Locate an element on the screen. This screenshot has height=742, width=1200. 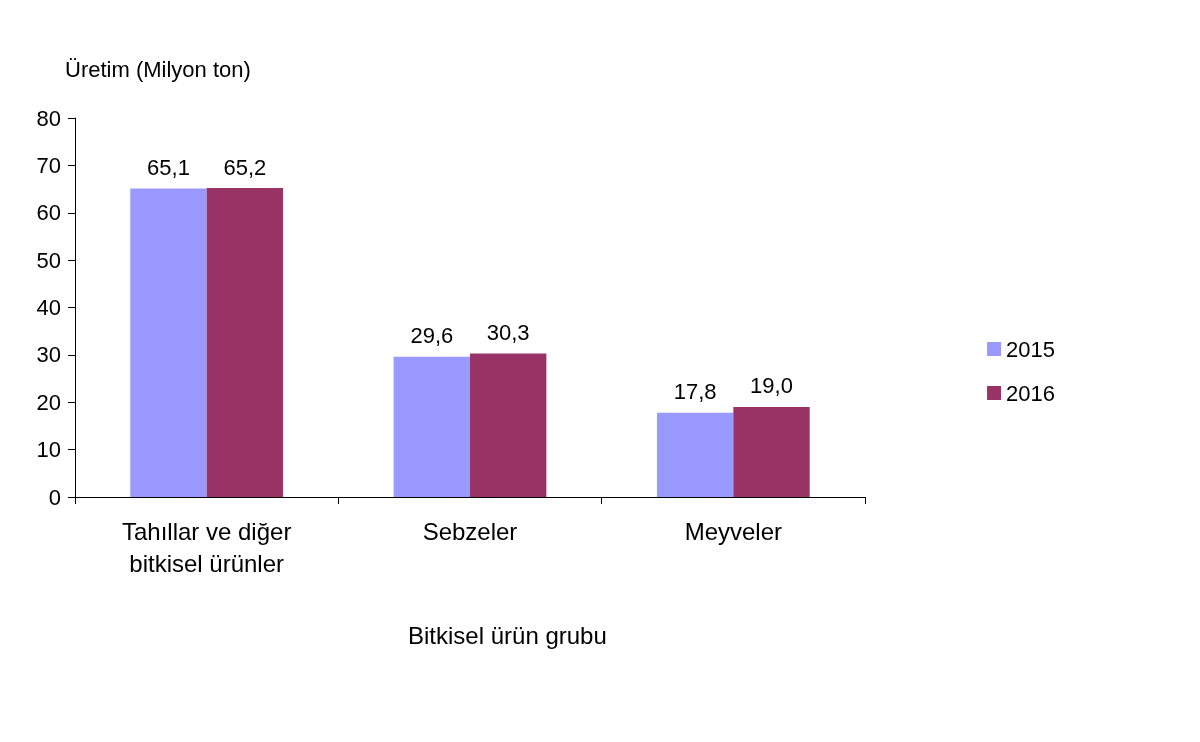
y-tick-label: 80 is located at coordinates (48, 118).